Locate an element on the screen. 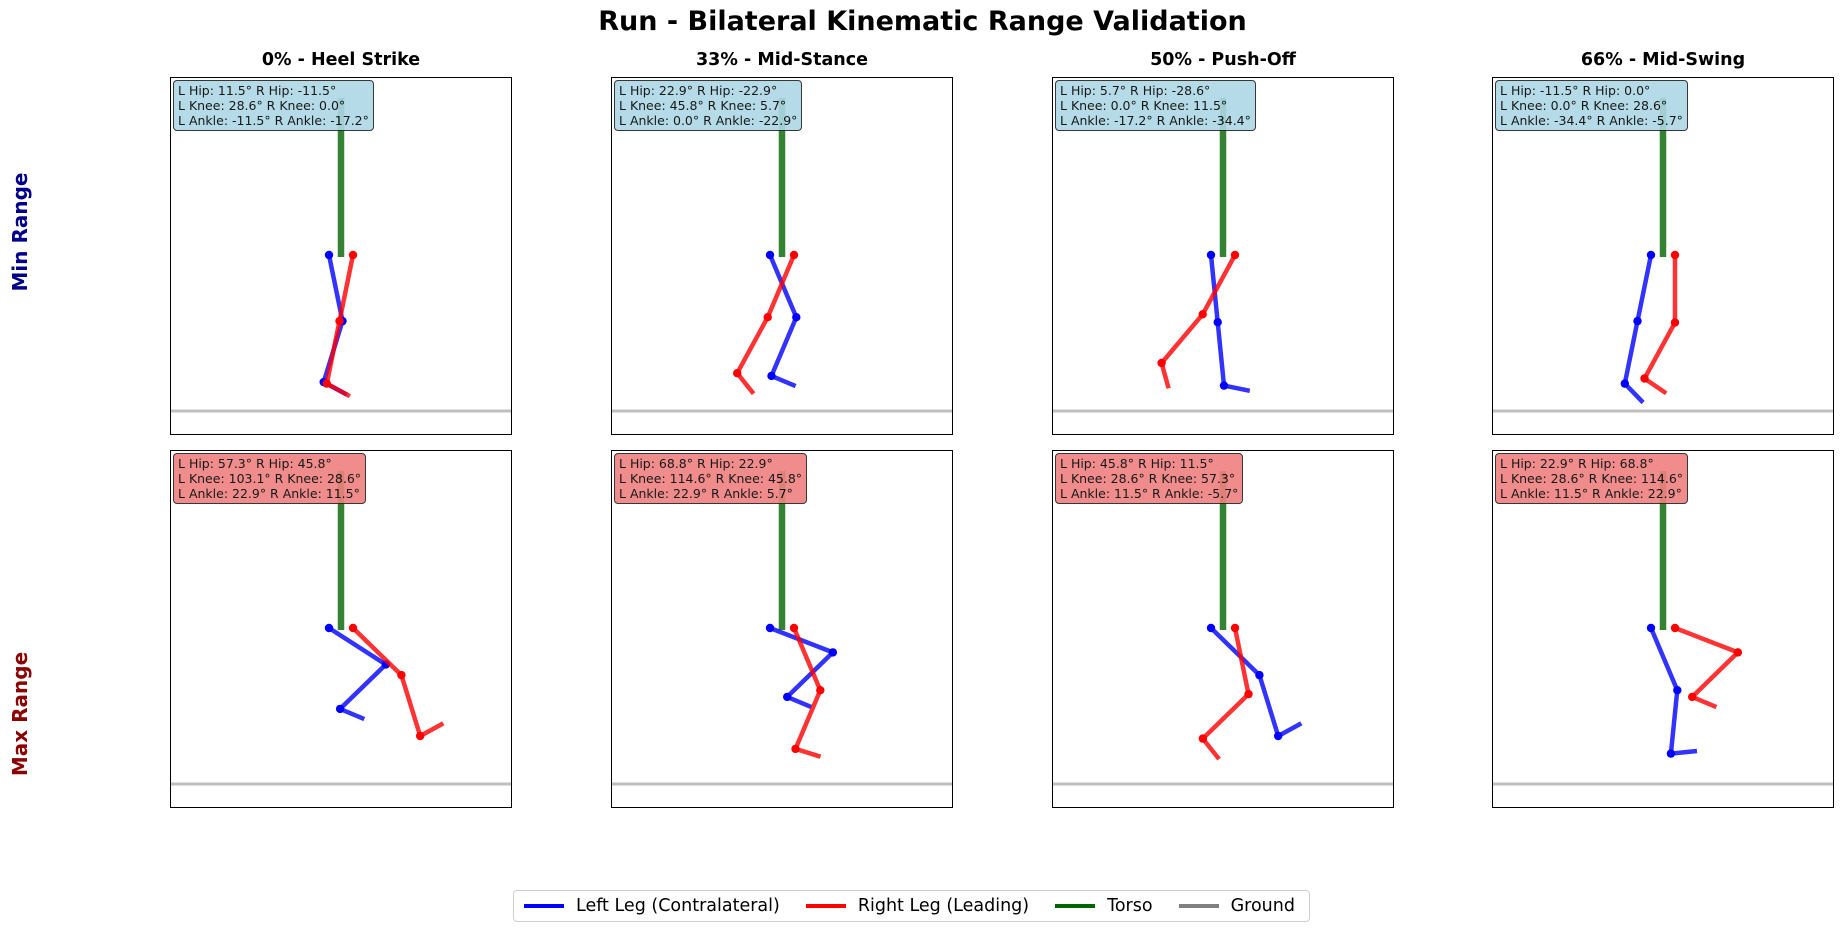  ankle-angles: L Ankle: 11.5° R Ankle: -5.7° is located at coordinates (1149, 493).